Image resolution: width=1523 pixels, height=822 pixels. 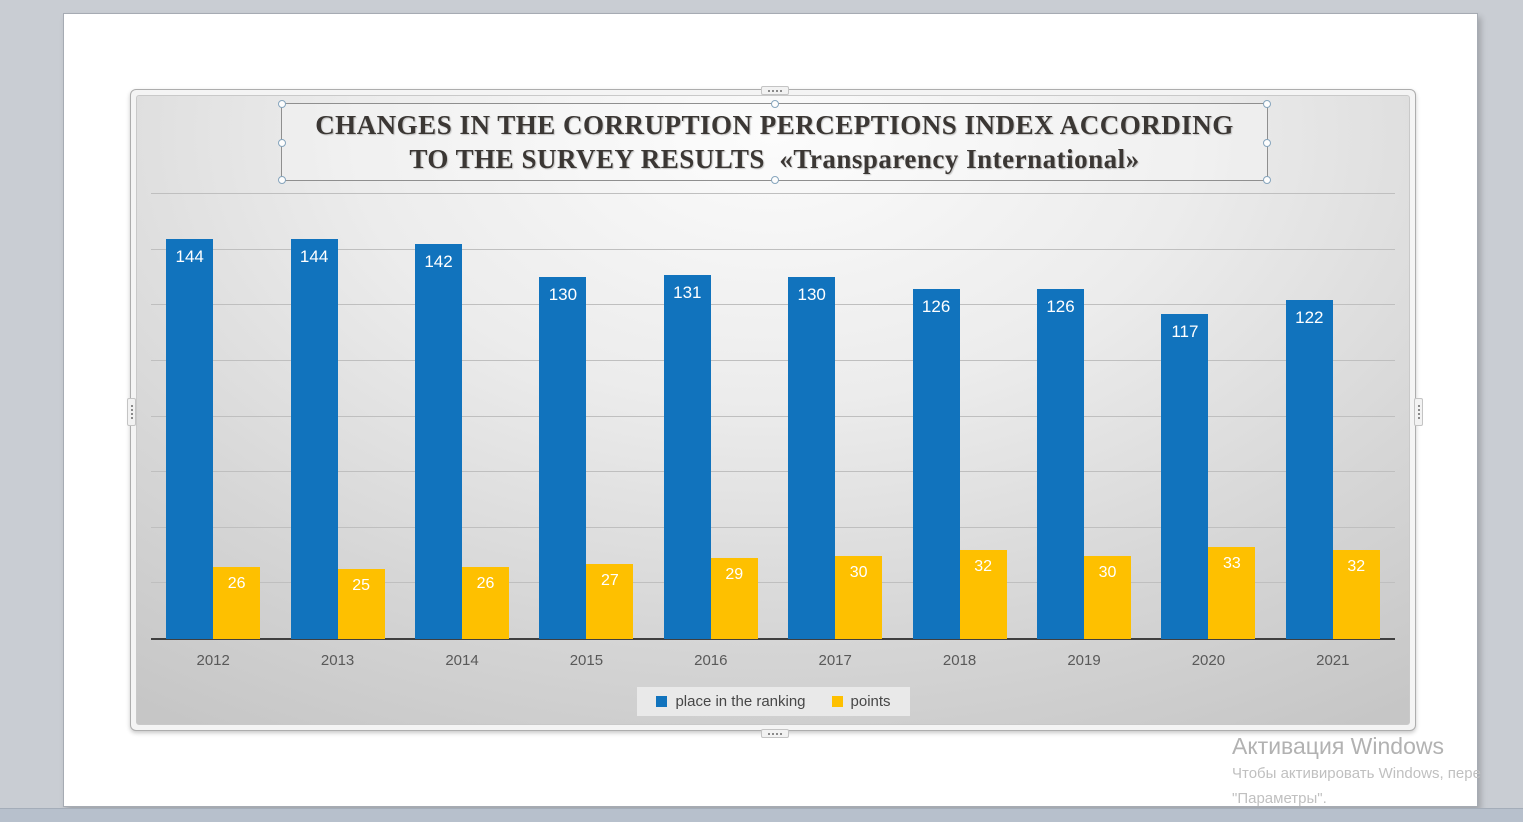 I want to click on bar-ranking-2015: 130, so click(x=563, y=458).